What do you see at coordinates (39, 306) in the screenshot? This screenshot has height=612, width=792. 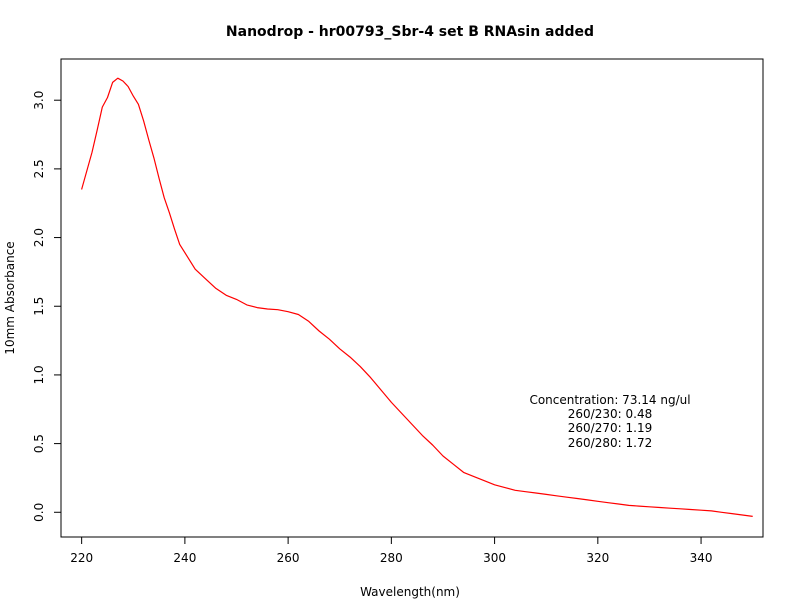 I see `y-tick-label: 1.5` at bounding box center [39, 306].